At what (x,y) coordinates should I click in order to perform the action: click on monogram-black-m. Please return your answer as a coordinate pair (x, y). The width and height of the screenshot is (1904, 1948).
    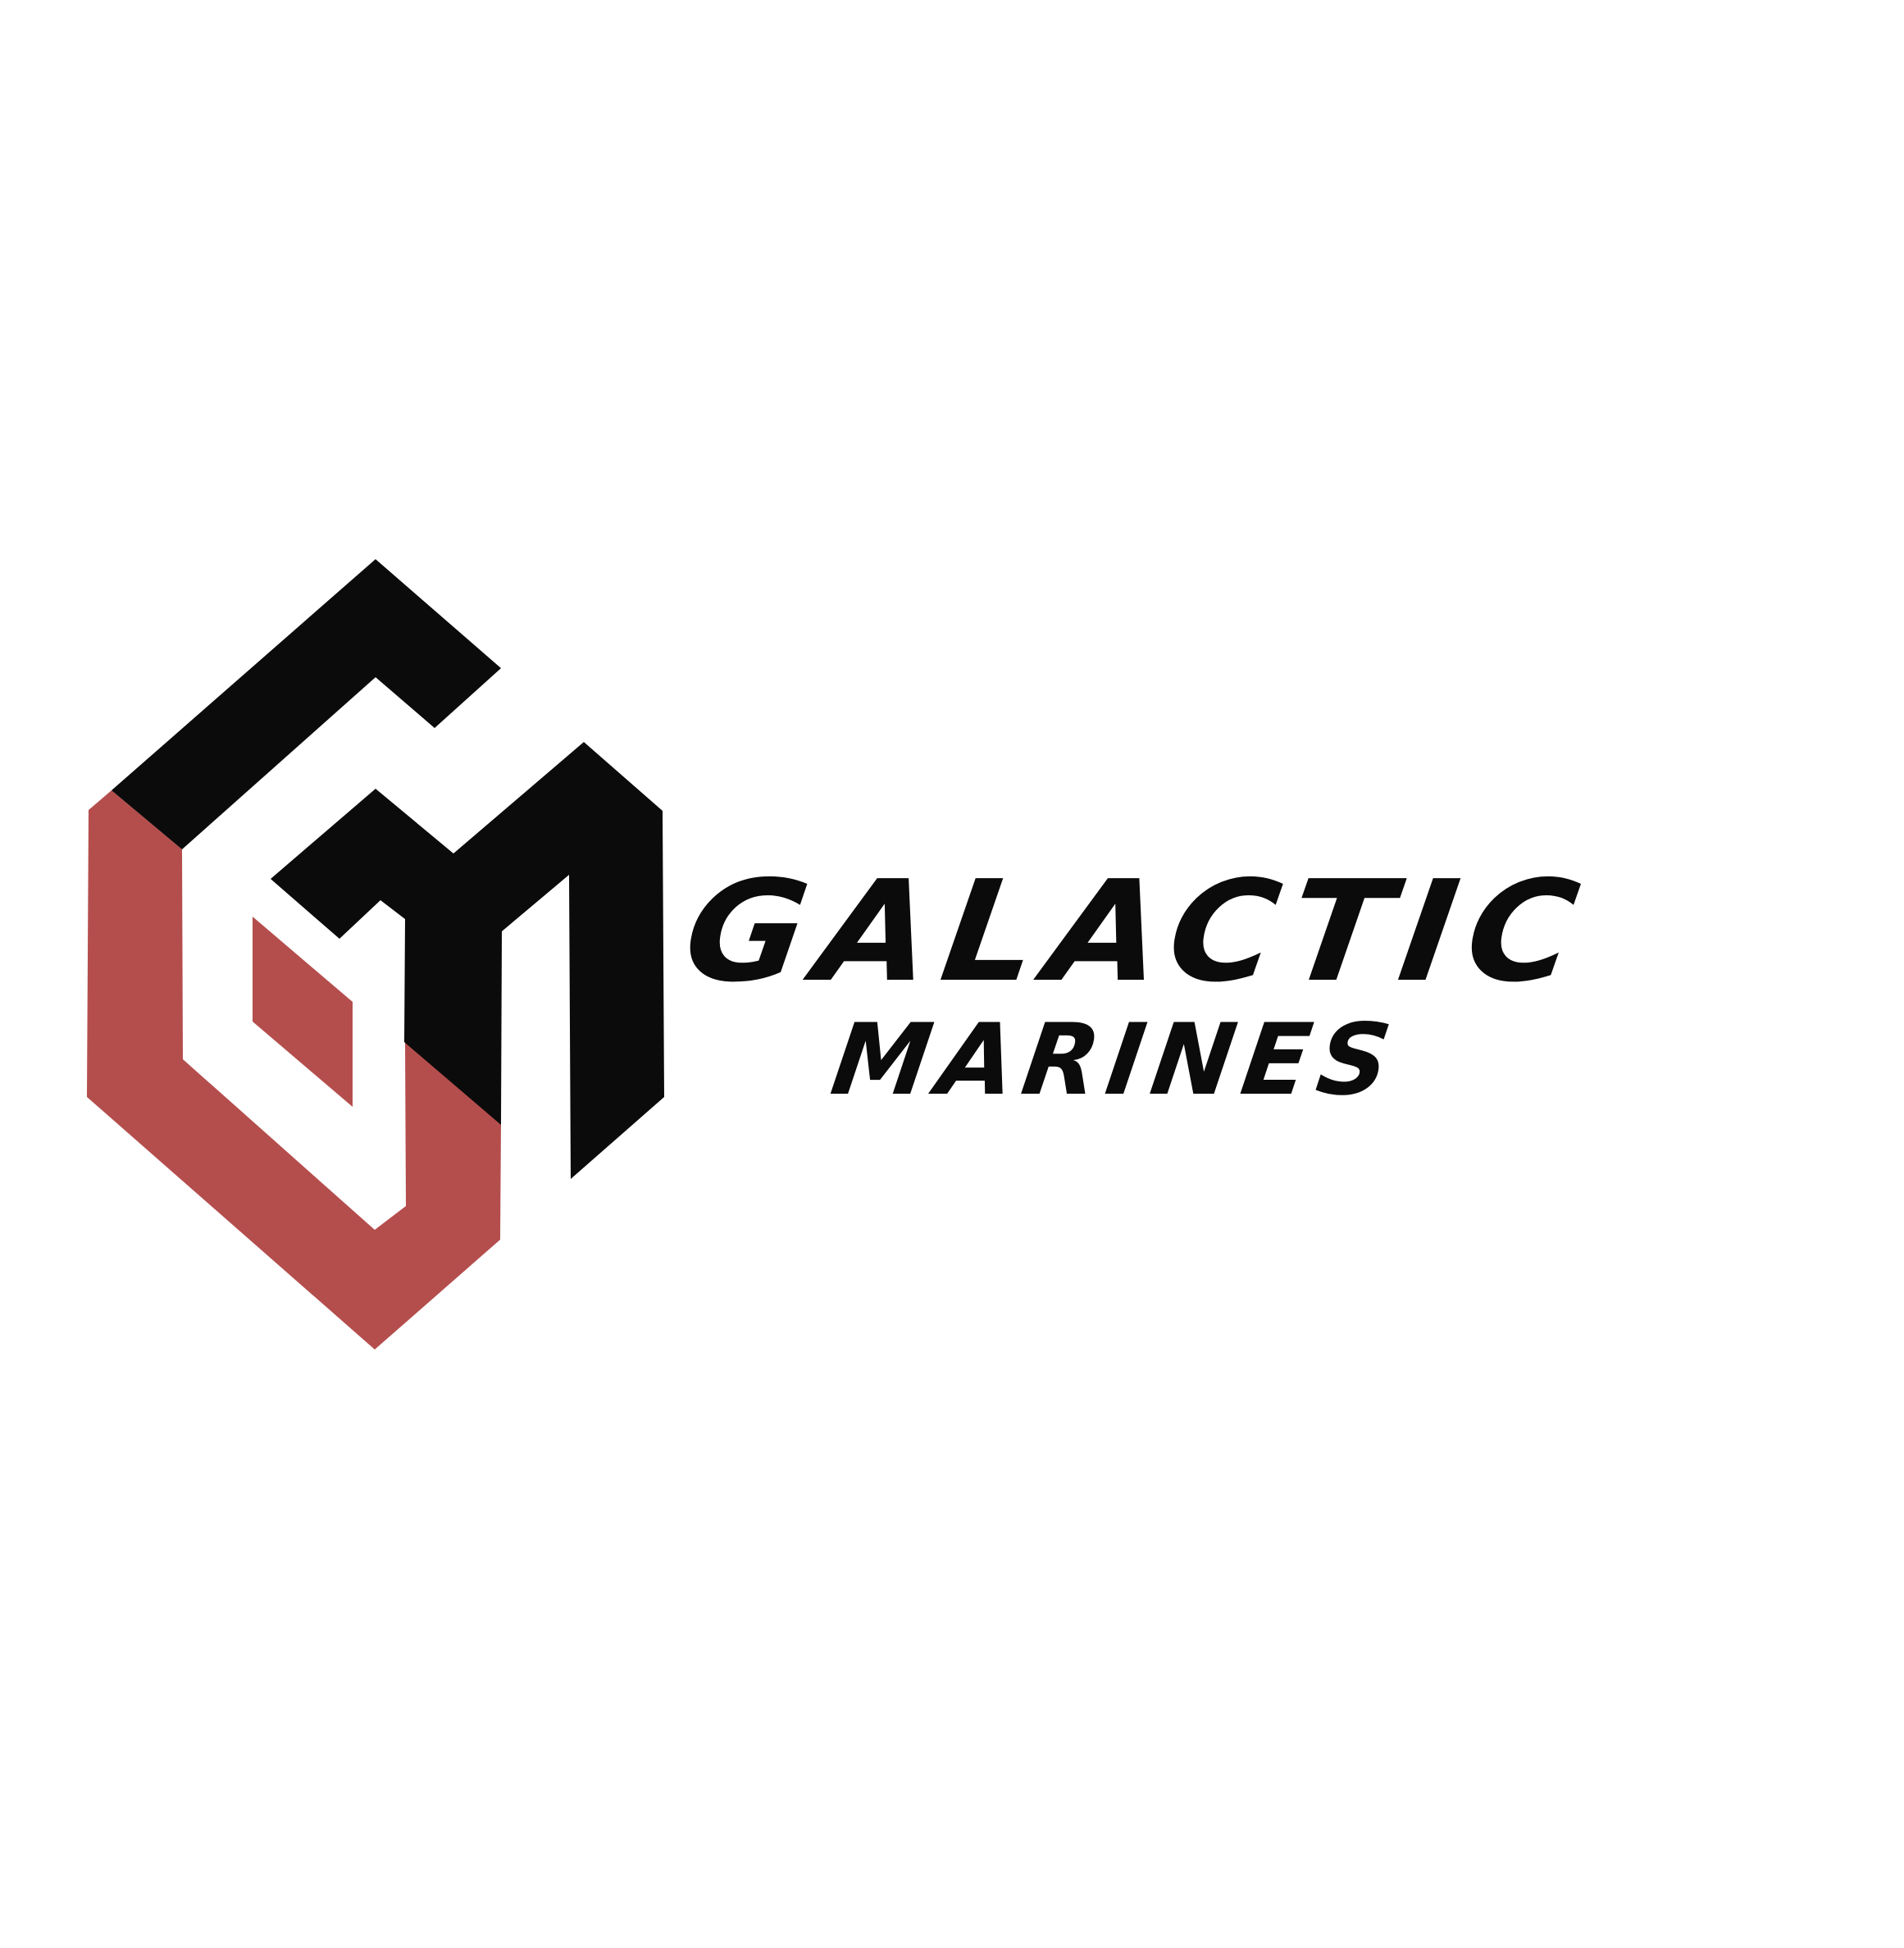
    Looking at the image, I should click on (468, 961).